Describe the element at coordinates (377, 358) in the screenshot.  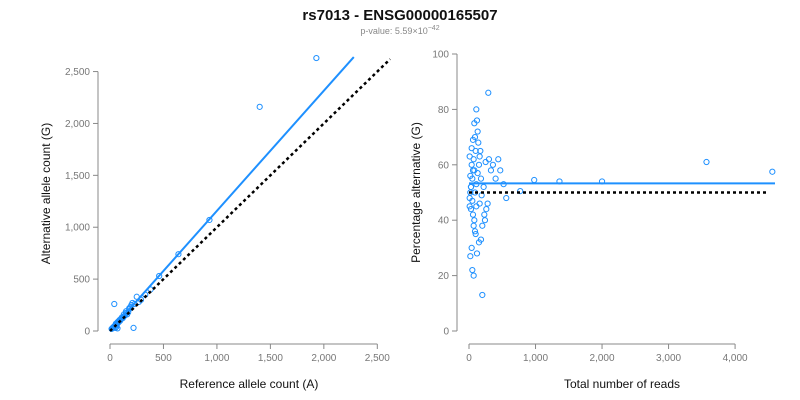
I see `x-tick-label: 2,500` at that location.